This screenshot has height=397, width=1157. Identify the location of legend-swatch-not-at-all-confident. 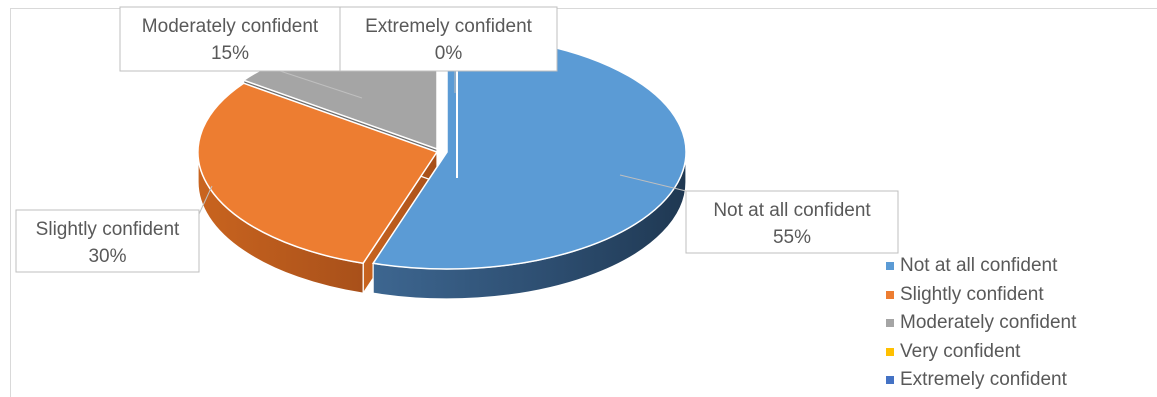
(890, 266).